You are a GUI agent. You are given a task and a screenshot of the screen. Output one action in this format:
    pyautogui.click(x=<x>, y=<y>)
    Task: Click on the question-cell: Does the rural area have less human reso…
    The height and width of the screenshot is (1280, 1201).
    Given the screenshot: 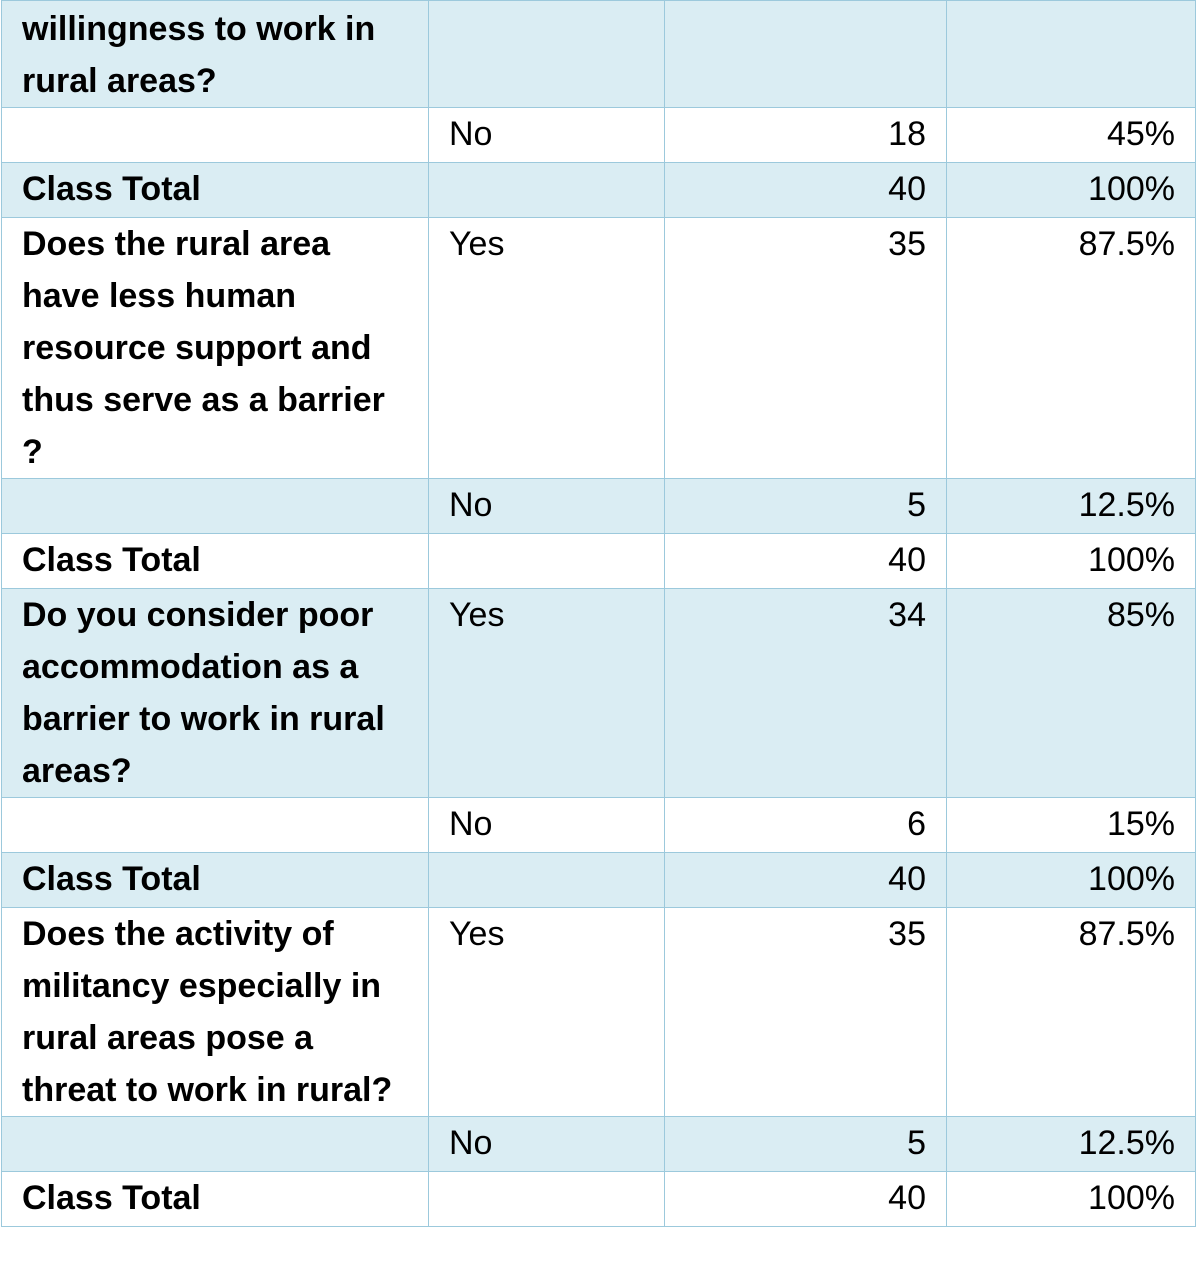 What is the action you would take?
    pyautogui.click(x=215, y=348)
    